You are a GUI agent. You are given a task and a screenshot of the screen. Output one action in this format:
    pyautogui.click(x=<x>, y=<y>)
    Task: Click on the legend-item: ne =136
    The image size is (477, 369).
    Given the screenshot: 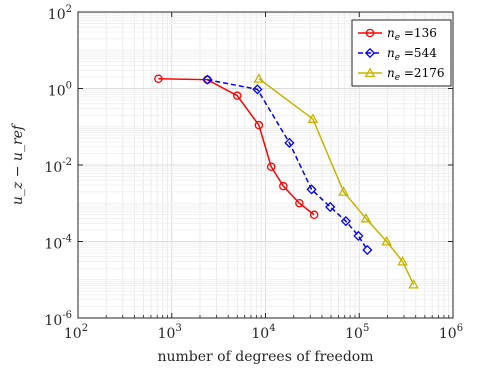 What is the action you would take?
    pyautogui.click(x=397, y=34)
    